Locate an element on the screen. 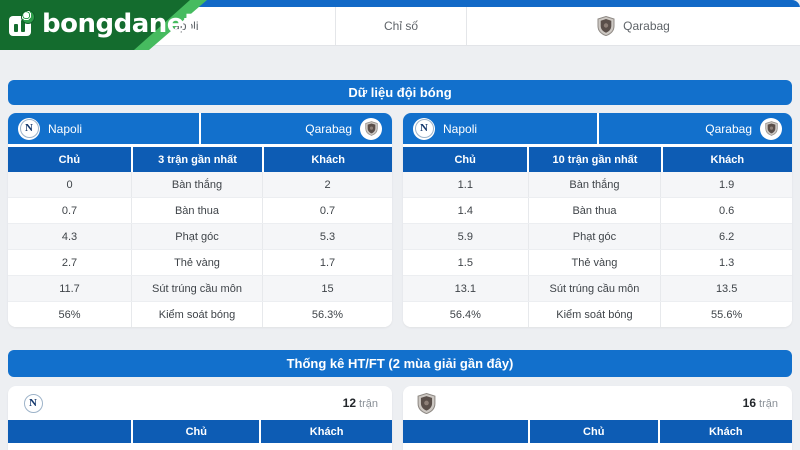 Image resolution: width=800 pixels, height=450 pixels. card-team-row: 16 trận is located at coordinates (597, 403).